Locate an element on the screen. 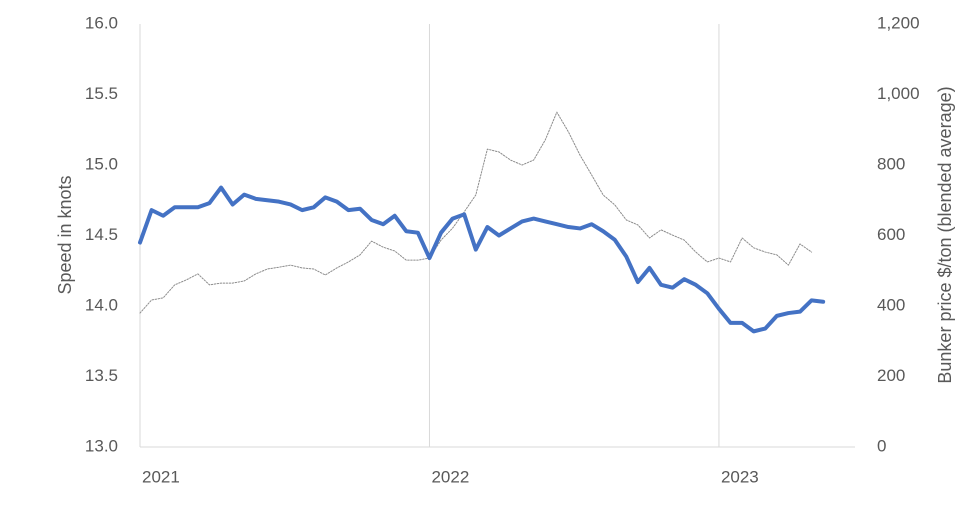  y-tick-label: 16.0 is located at coordinates (101, 22).